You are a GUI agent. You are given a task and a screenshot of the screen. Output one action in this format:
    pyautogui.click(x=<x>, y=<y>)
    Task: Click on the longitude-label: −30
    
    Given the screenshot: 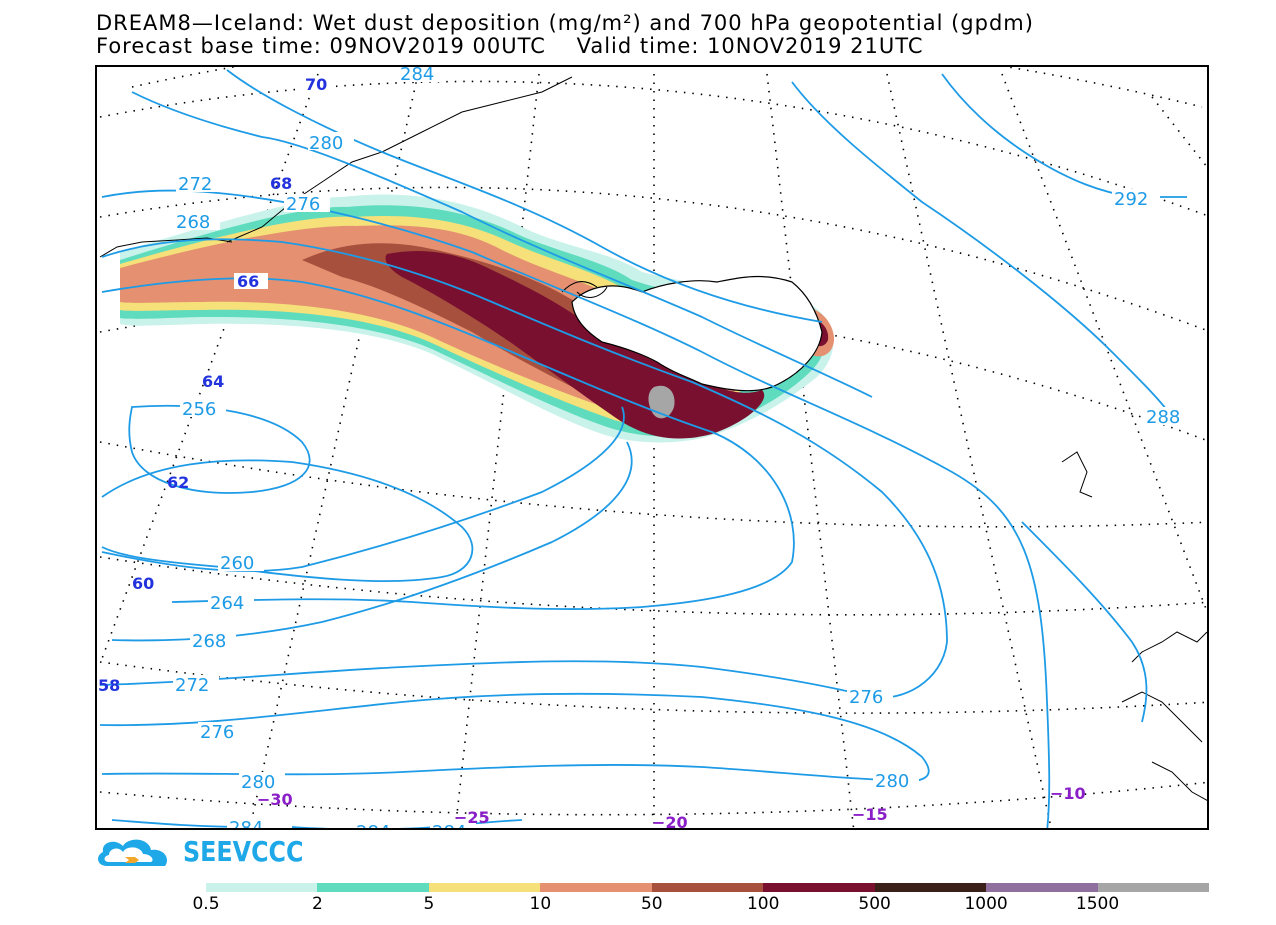 What is the action you would take?
    pyautogui.click(x=275, y=799)
    